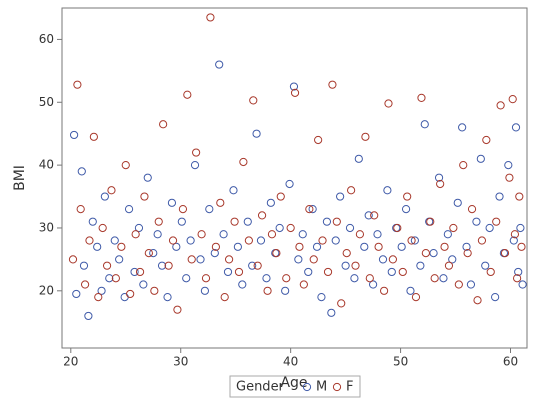  Describe the element at coordinates (46, 39) in the screenshot. I see `y-tick-label: 60` at that location.